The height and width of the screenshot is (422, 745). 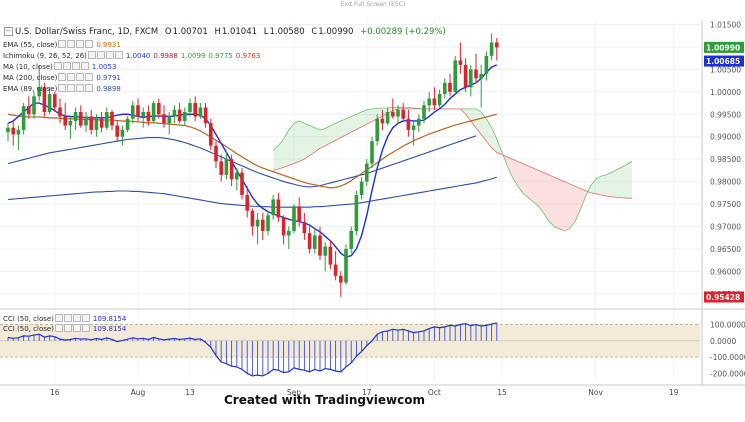 What do you see at coordinates (452, 153) in the screenshot?
I see `senkou-span-b` at bounding box center [452, 153].